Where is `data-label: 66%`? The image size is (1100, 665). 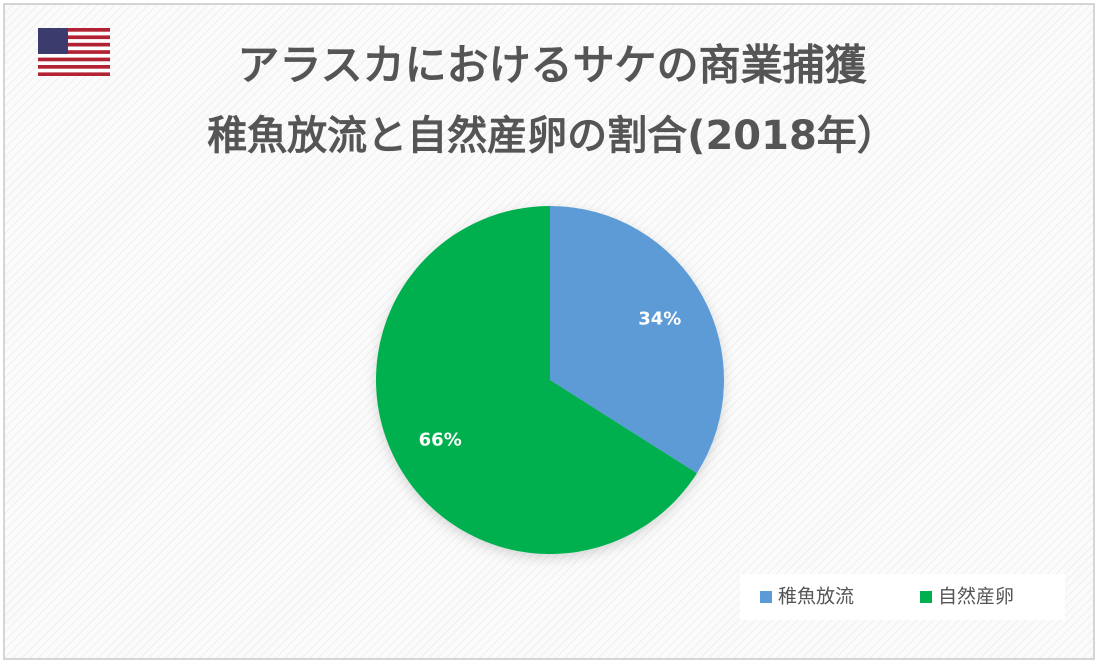
data-label: 66% is located at coordinates (440, 439).